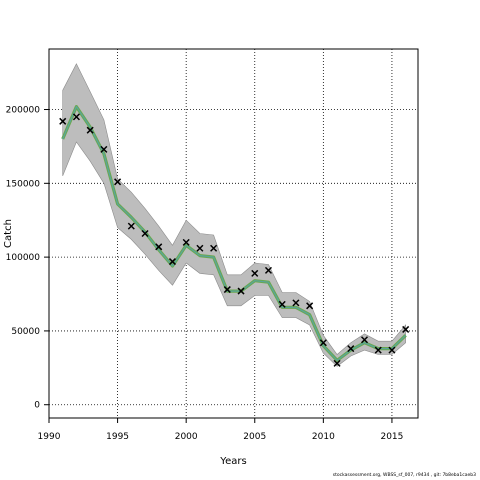  I want to click on y-tick-label: 0, so click(37, 406).